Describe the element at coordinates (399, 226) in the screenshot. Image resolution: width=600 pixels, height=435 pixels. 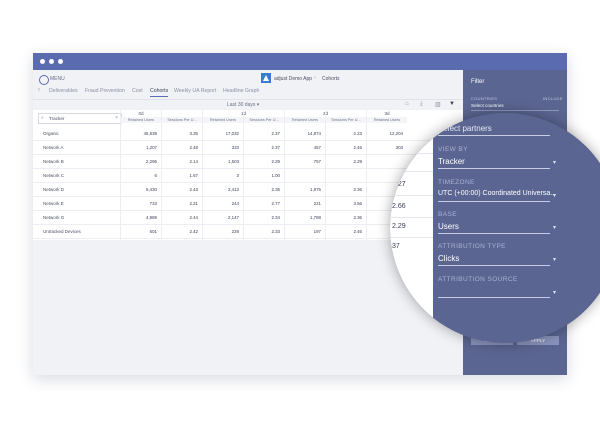
I see `magnified-cell: 2.29` at that location.